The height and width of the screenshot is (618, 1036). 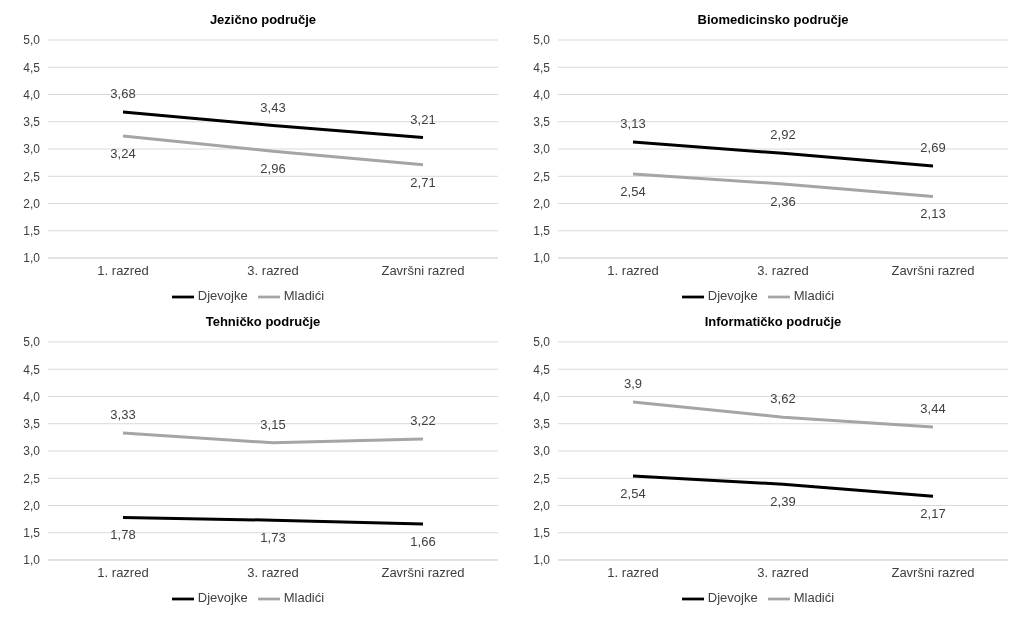 I want to click on data-label: 3,9, so click(x=633, y=383).